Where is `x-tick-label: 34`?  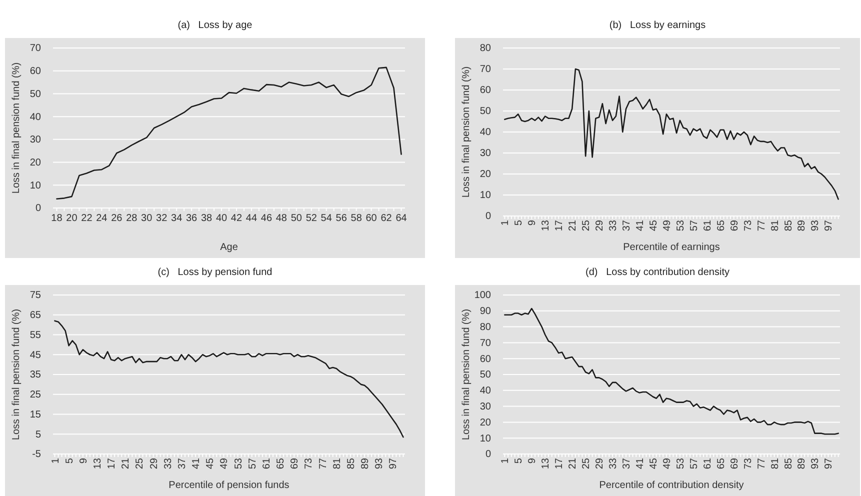 x-tick-label: 34 is located at coordinates (177, 218).